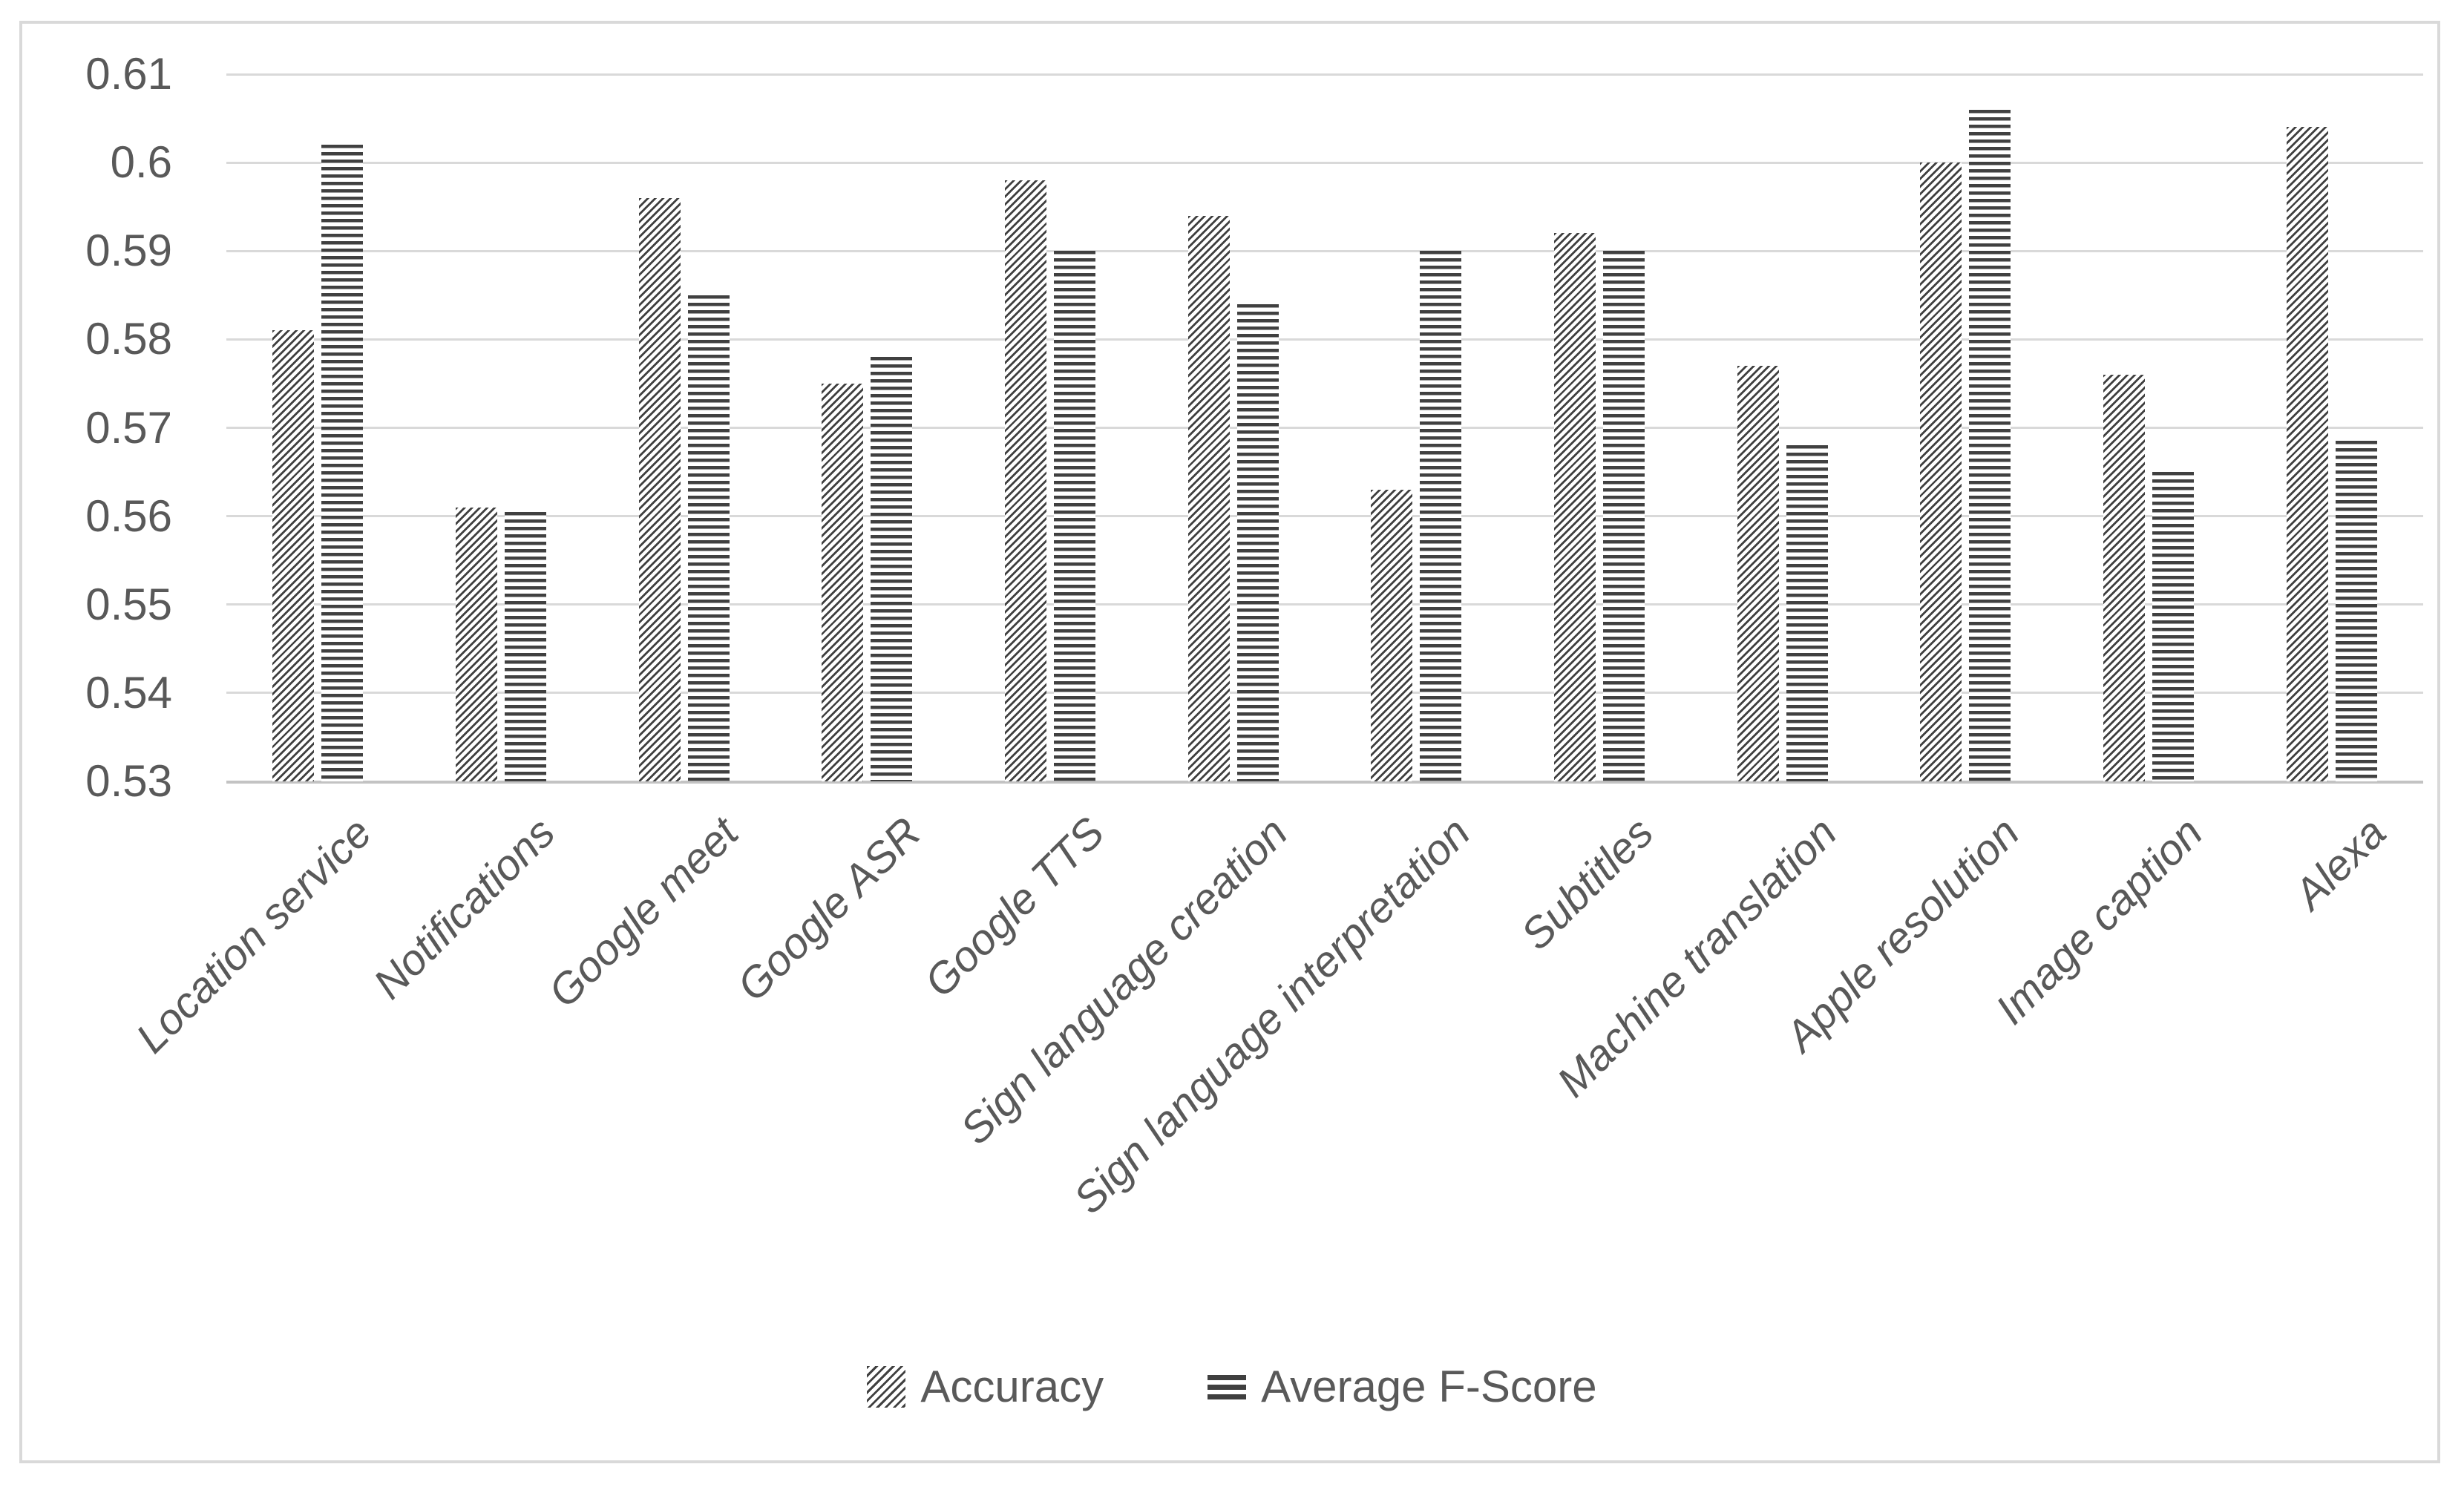 The height and width of the screenshot is (1490, 2464). Describe the element at coordinates (128, 339) in the screenshot. I see `y-tick-label-0.58: 0.58` at that location.